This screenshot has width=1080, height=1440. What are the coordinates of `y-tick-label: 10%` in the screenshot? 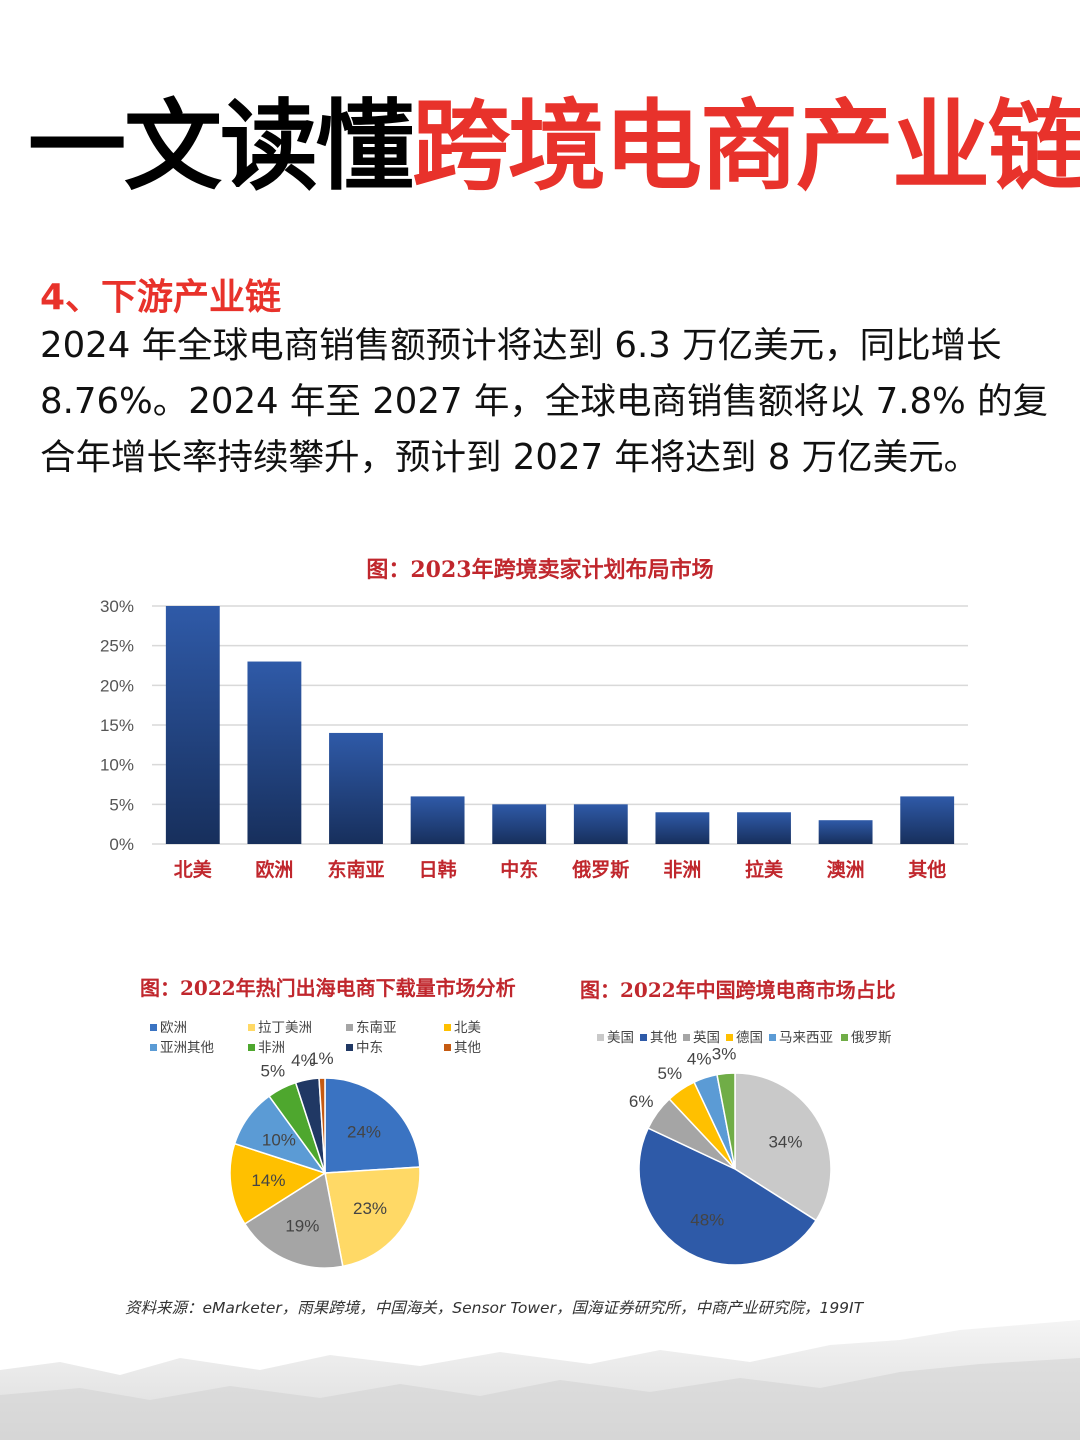 It's located at (117, 765).